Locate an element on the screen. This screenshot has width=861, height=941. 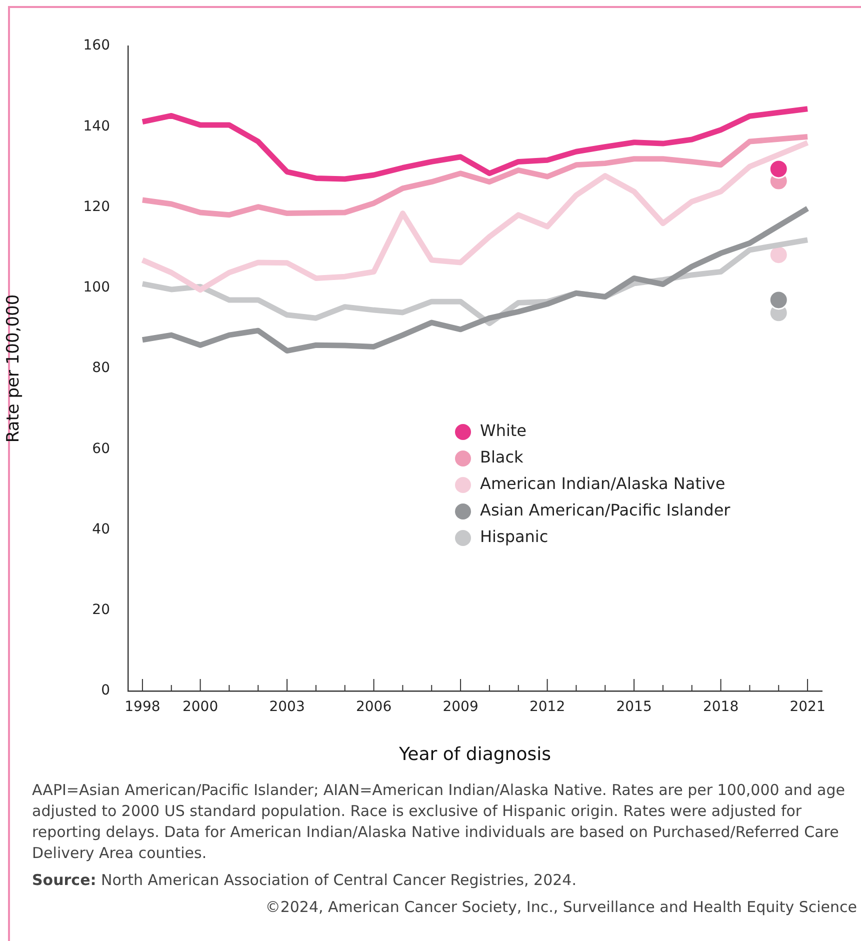
y-tick-label: 120 is located at coordinates (96, 206).